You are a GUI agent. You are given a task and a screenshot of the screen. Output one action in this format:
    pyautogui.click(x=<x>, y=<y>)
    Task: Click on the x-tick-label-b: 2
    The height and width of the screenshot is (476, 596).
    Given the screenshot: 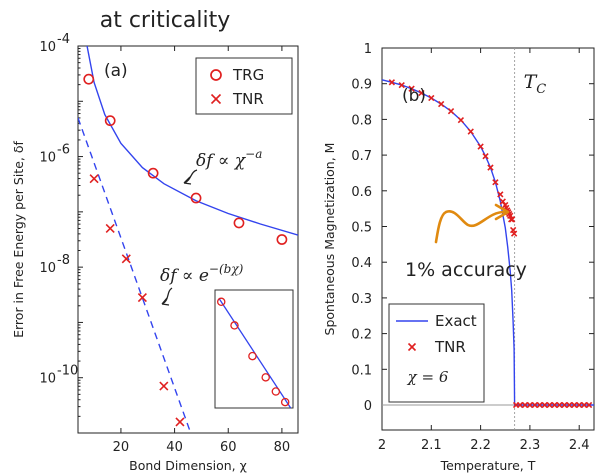 What is the action you would take?
    pyautogui.click(x=382, y=445)
    